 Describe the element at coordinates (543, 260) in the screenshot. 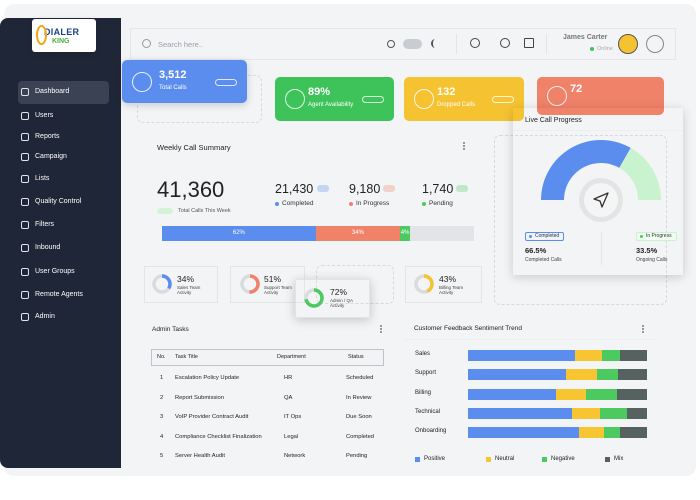

I see `segment-caption: Completed Calls` at that location.